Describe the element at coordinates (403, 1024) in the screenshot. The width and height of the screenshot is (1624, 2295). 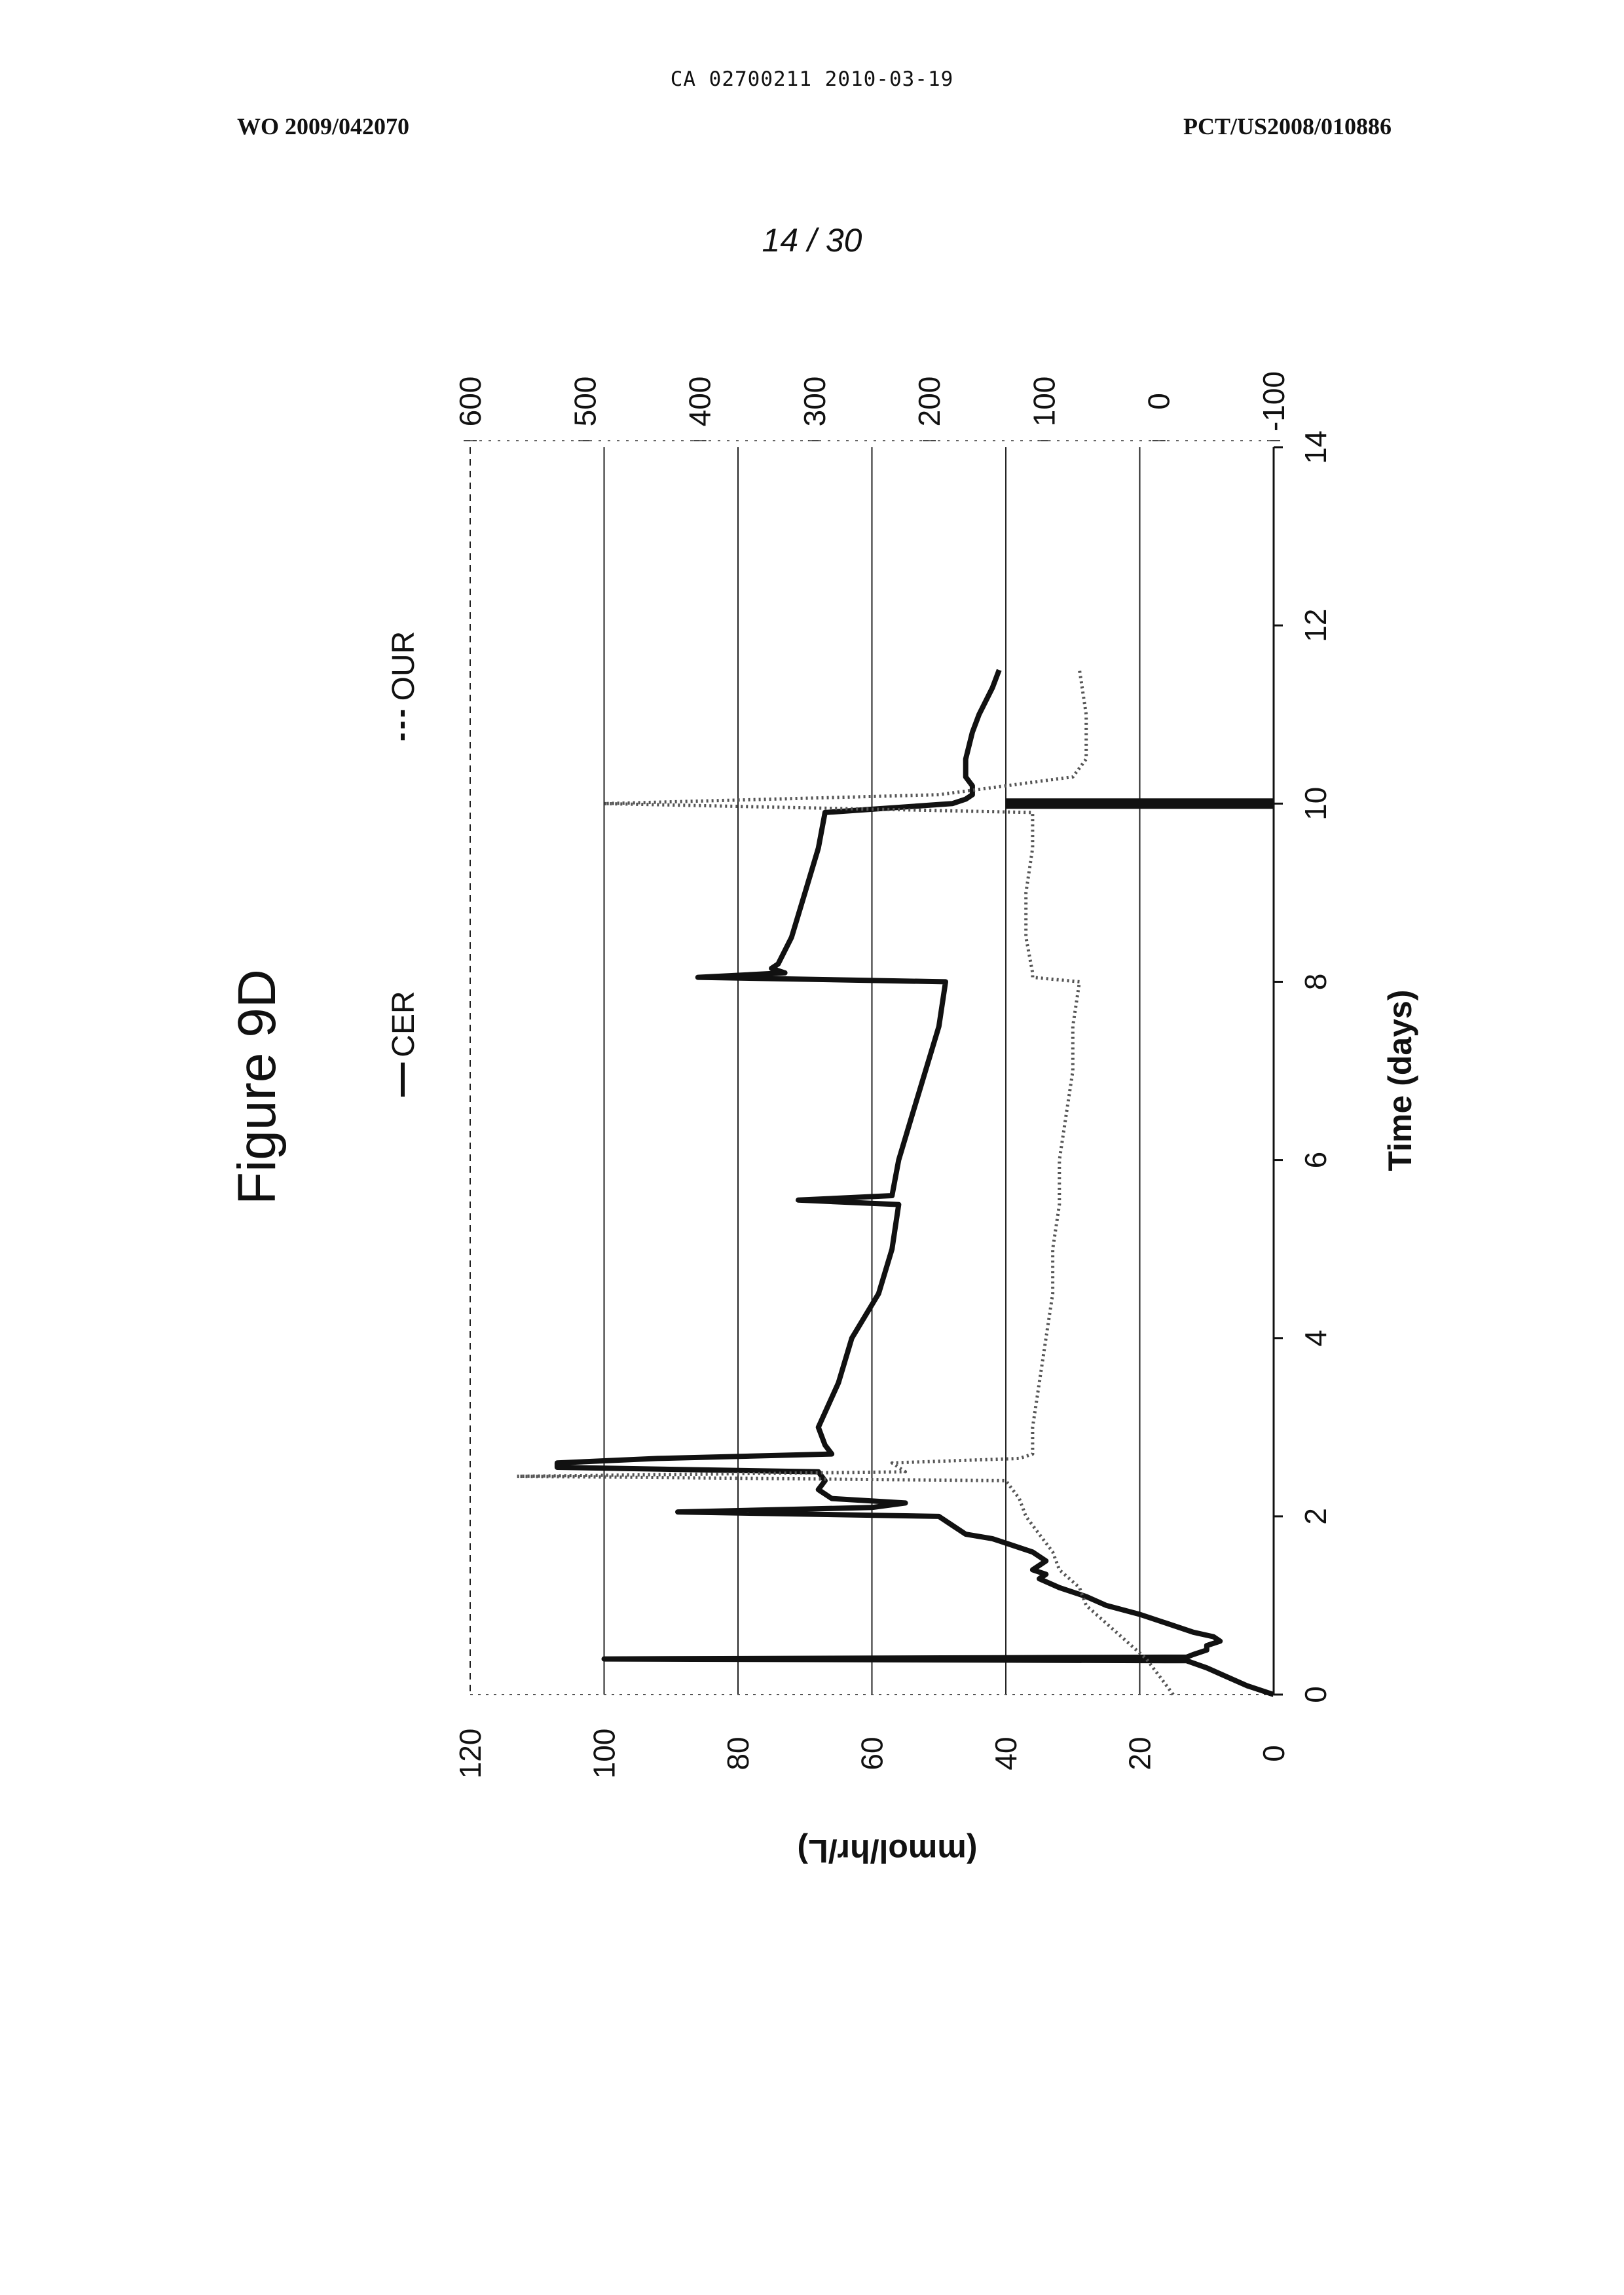
I see `legend-label: CER` at that location.